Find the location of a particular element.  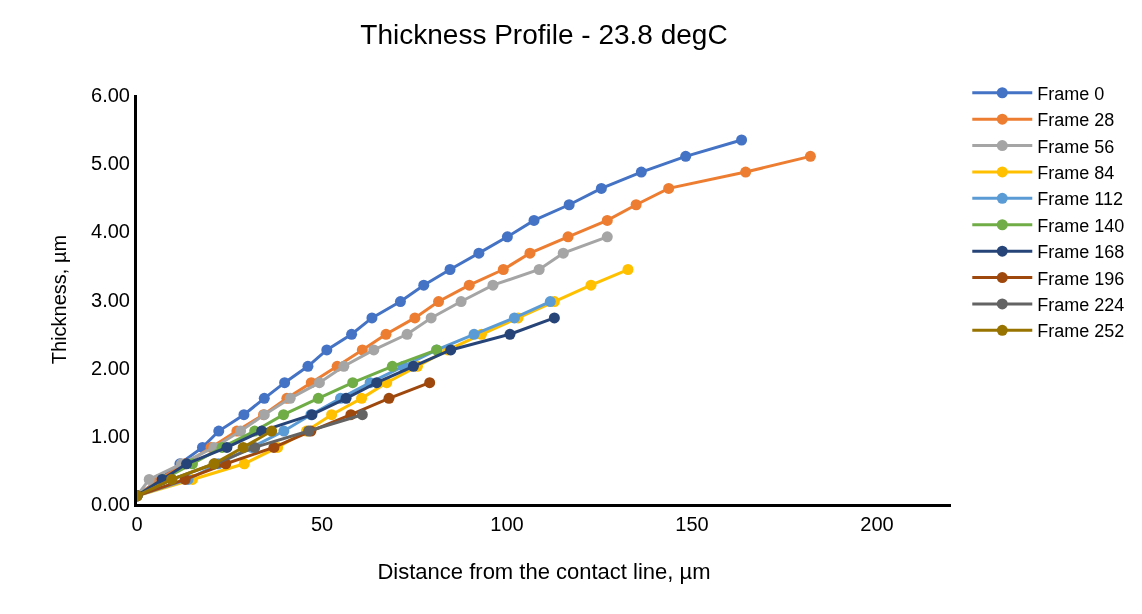

legend-label: Frame 56 is located at coordinates (1076, 146).